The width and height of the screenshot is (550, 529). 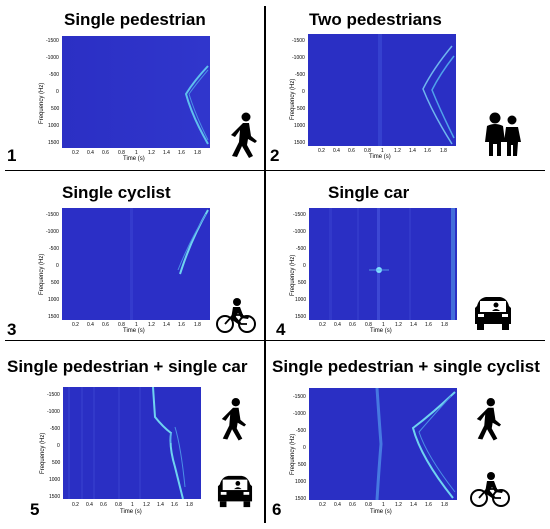 What do you see at coordinates (12, 329) in the screenshot?
I see `panel-number: 3` at bounding box center [12, 329].